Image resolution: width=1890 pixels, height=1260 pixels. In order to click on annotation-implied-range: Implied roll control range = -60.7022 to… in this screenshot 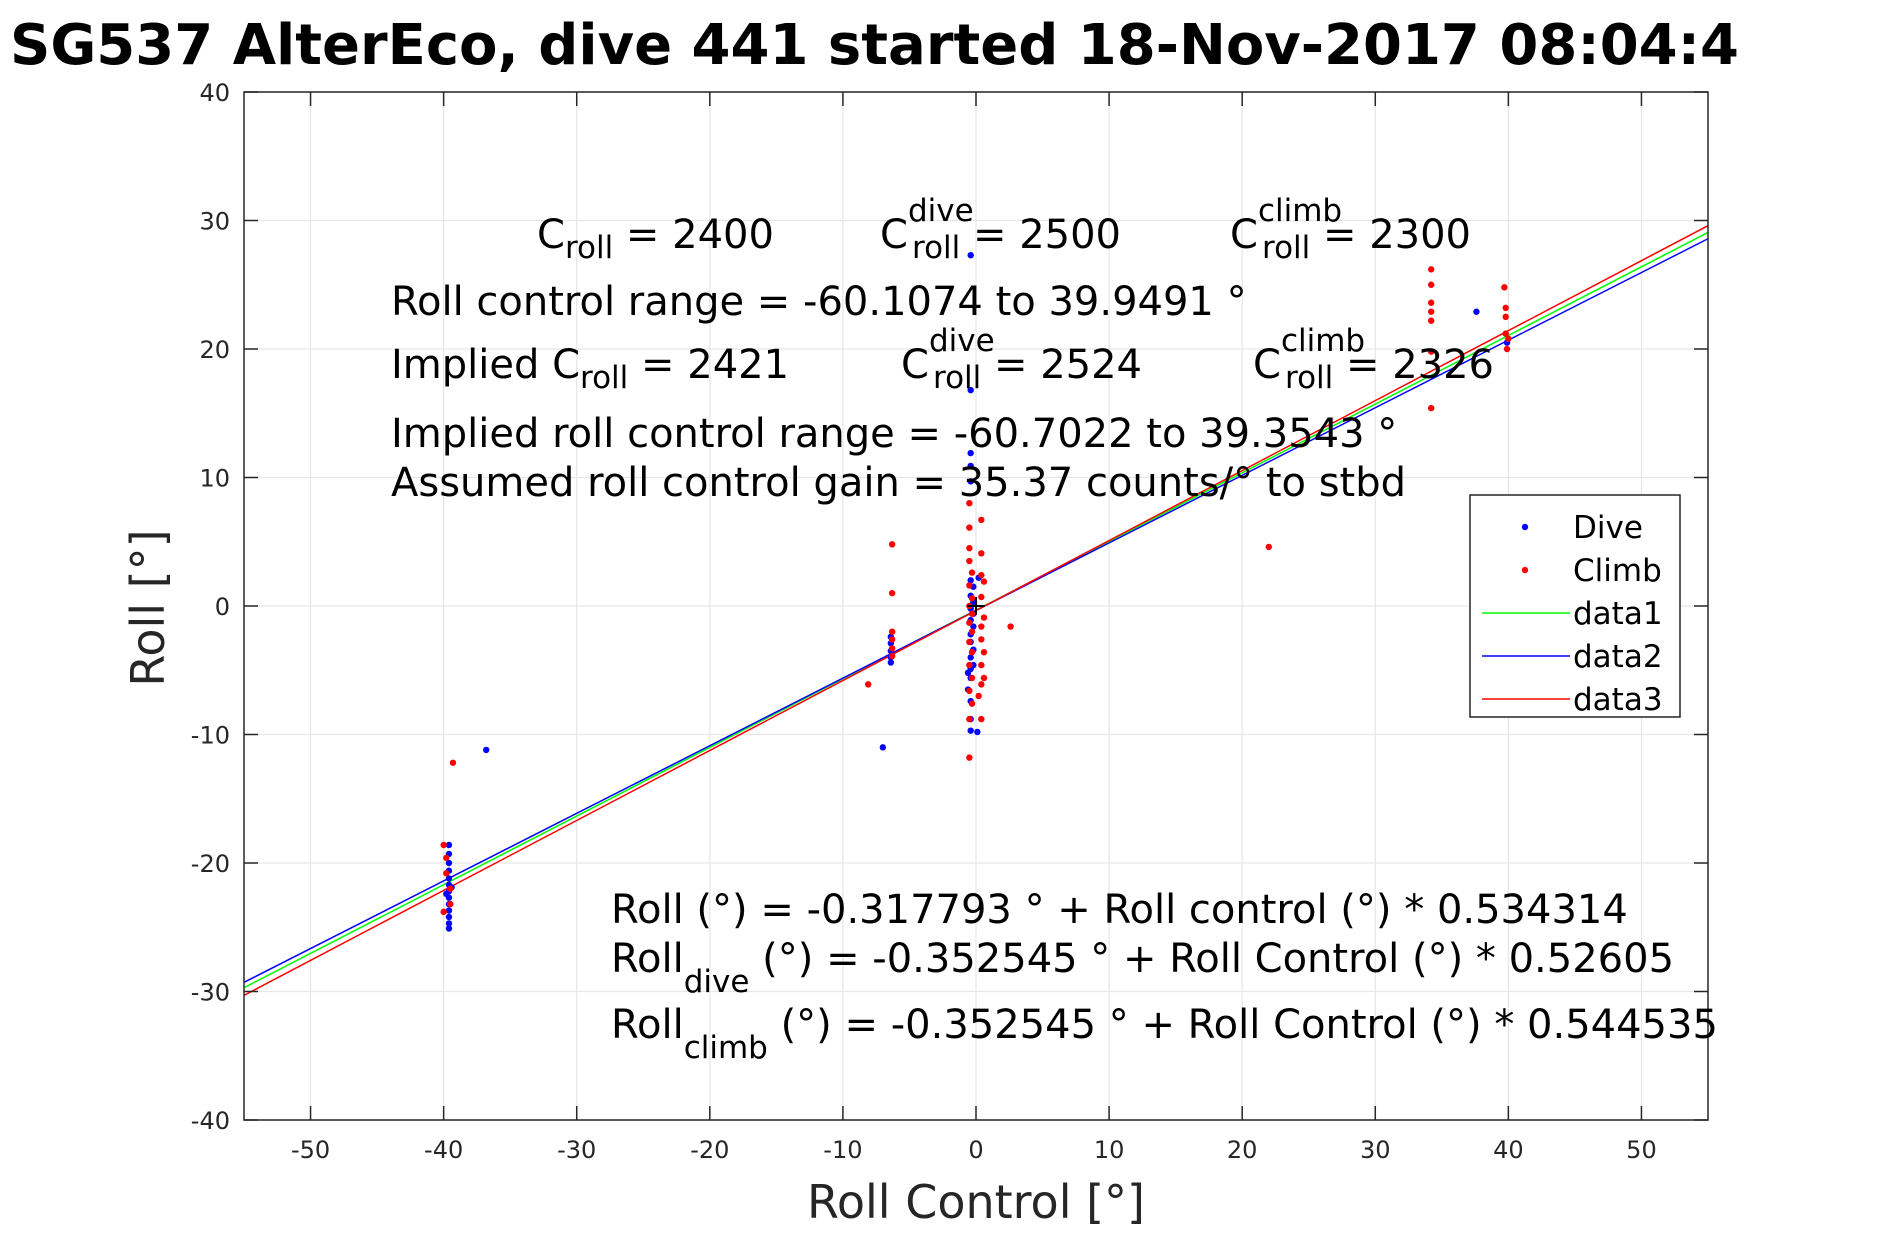, I will do `click(894, 434)`.